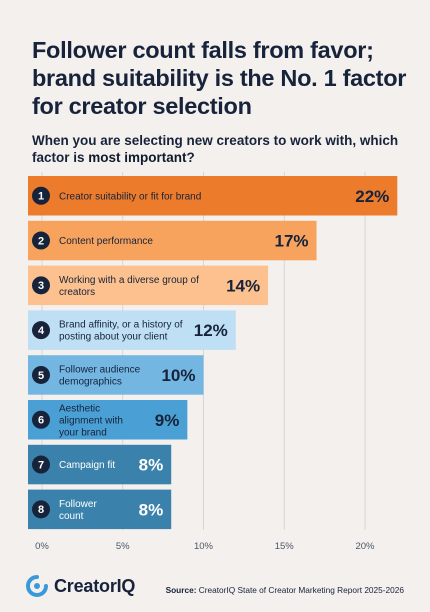 Image resolution: width=430 pixels, height=612 pixels. What do you see at coordinates (204, 546) in the screenshot?
I see `x-tick-label: 10%` at bounding box center [204, 546].